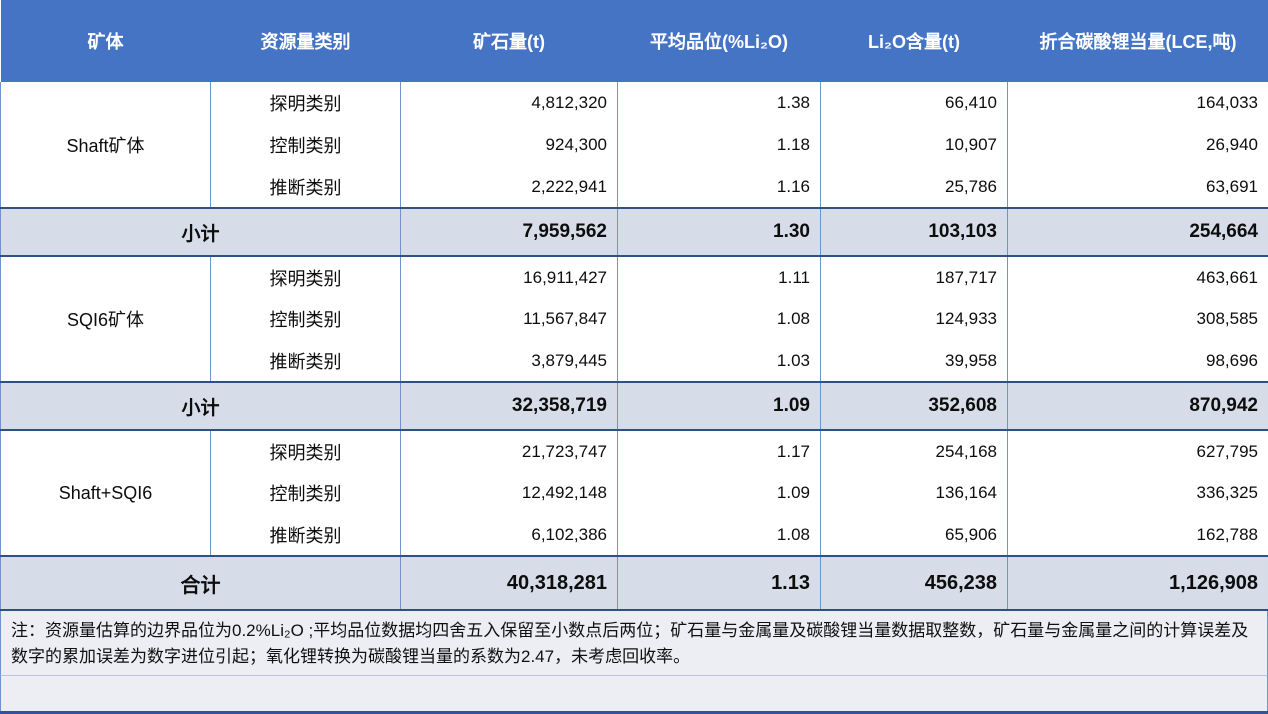 This screenshot has width=1268, height=714. Describe the element at coordinates (719, 451) in the screenshot. I see `cell-avg-grade: 1.17` at that location.